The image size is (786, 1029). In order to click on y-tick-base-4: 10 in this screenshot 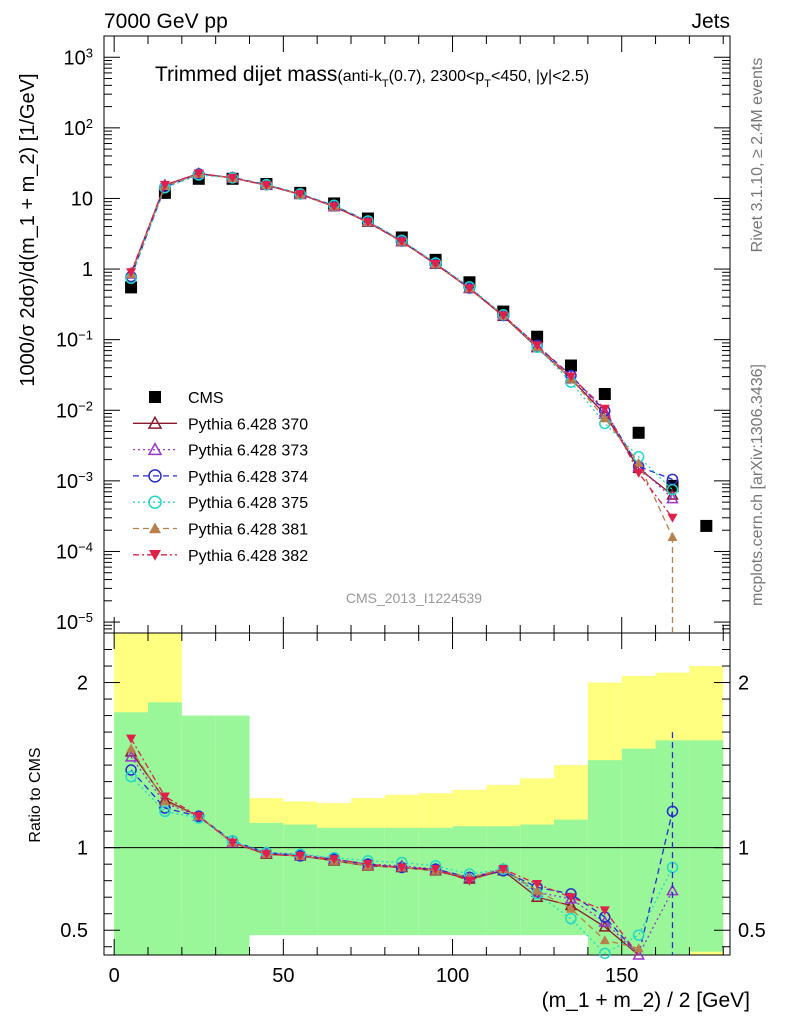, I will do `click(67, 341)`.